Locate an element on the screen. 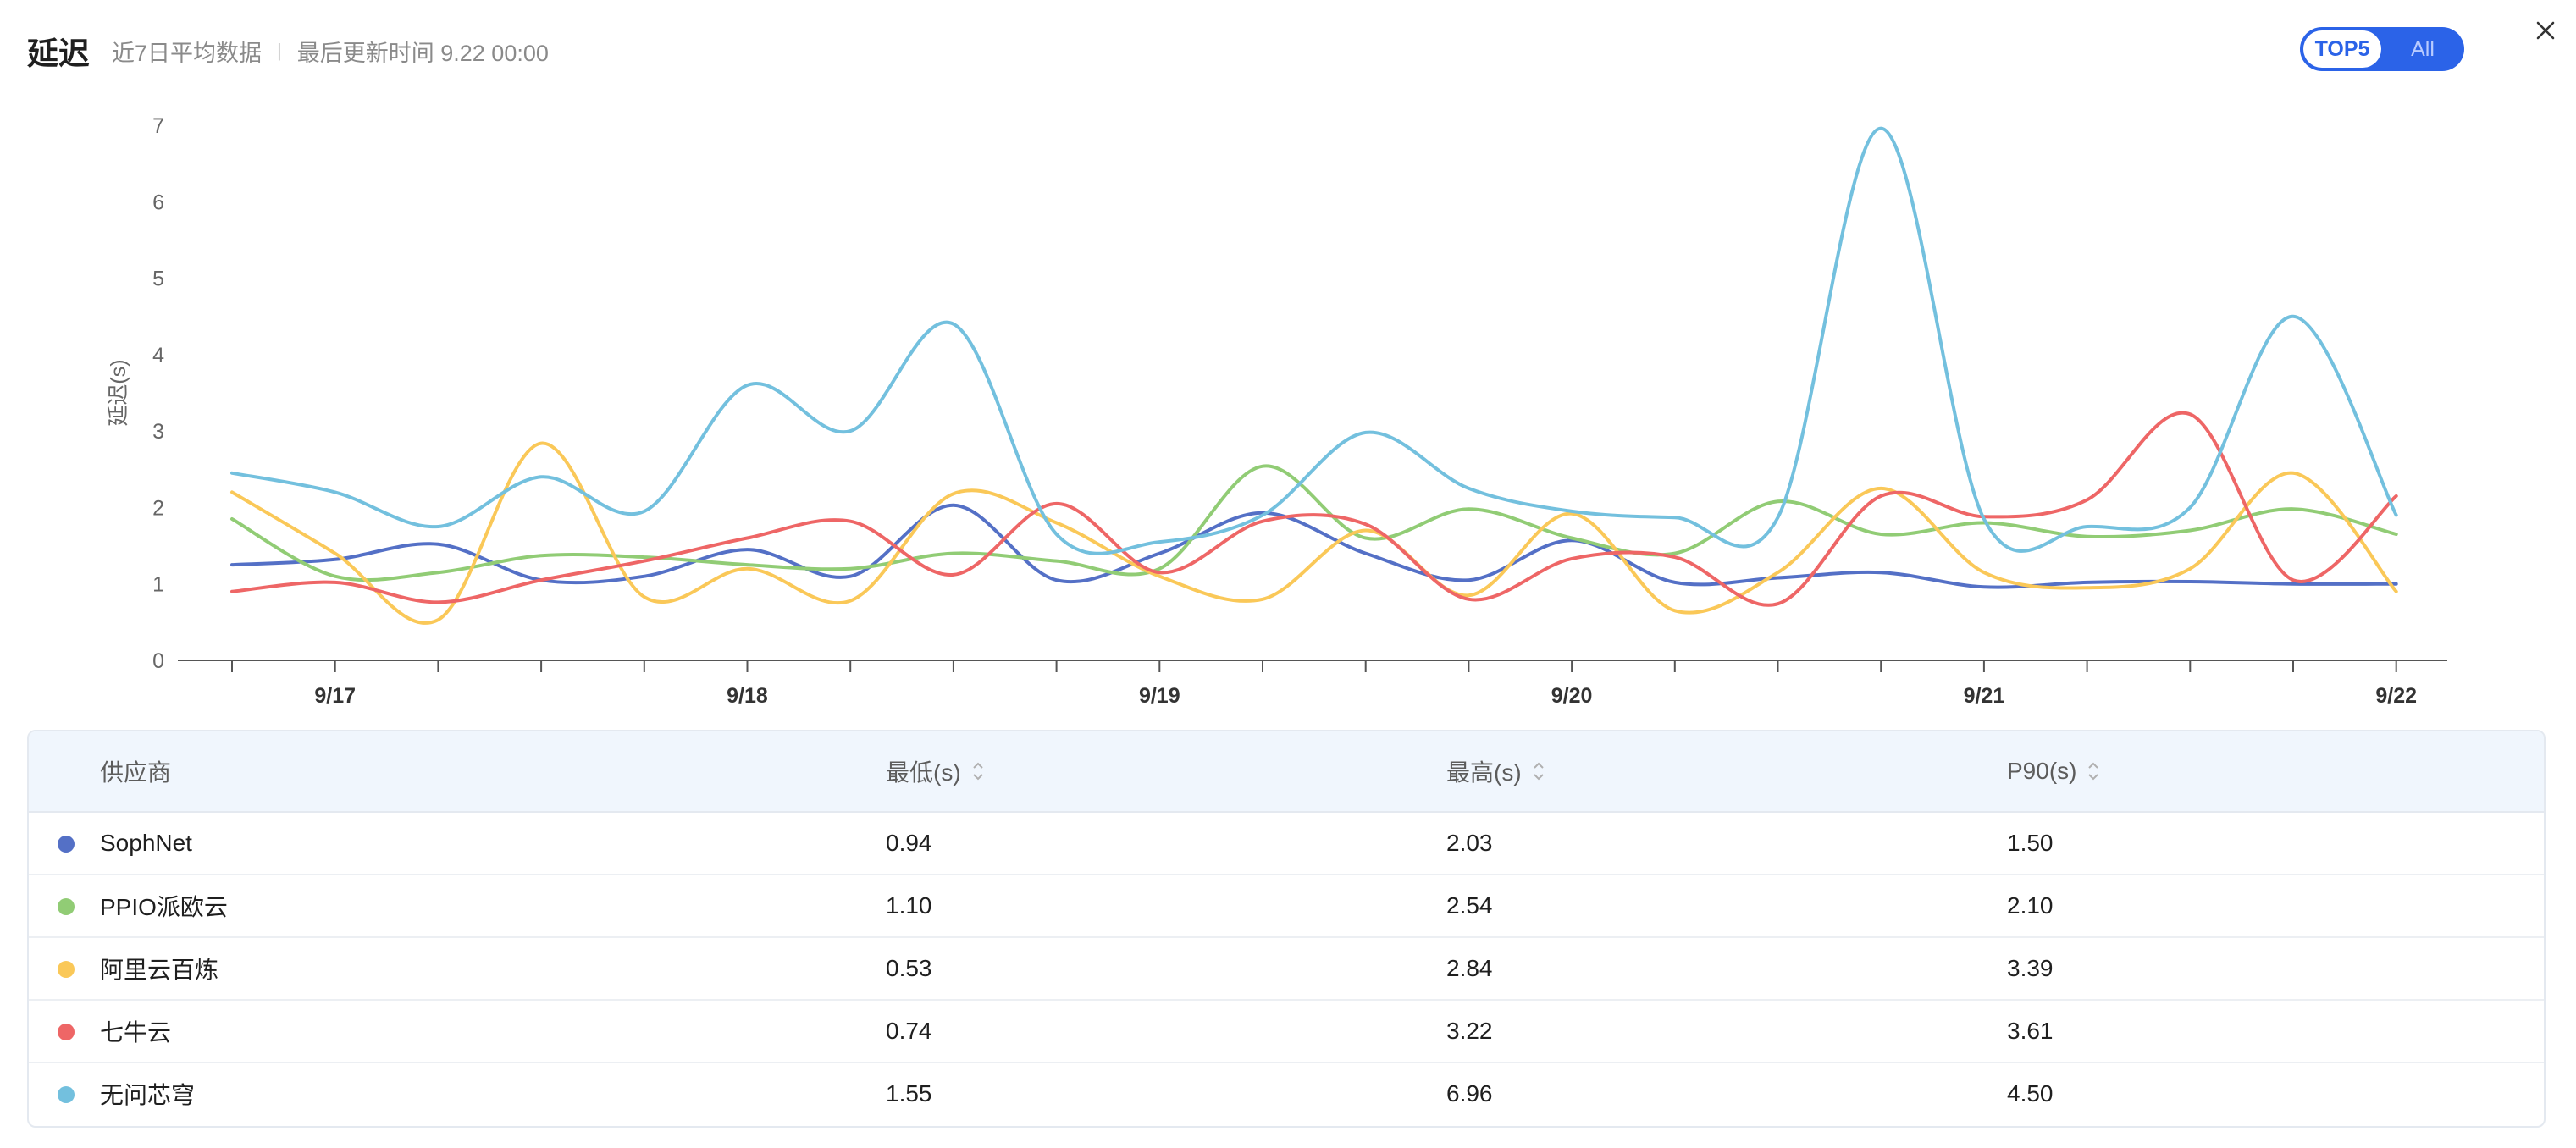 The width and height of the screenshot is (2576, 1148). column-p90: P90(s) is located at coordinates (2053, 771).